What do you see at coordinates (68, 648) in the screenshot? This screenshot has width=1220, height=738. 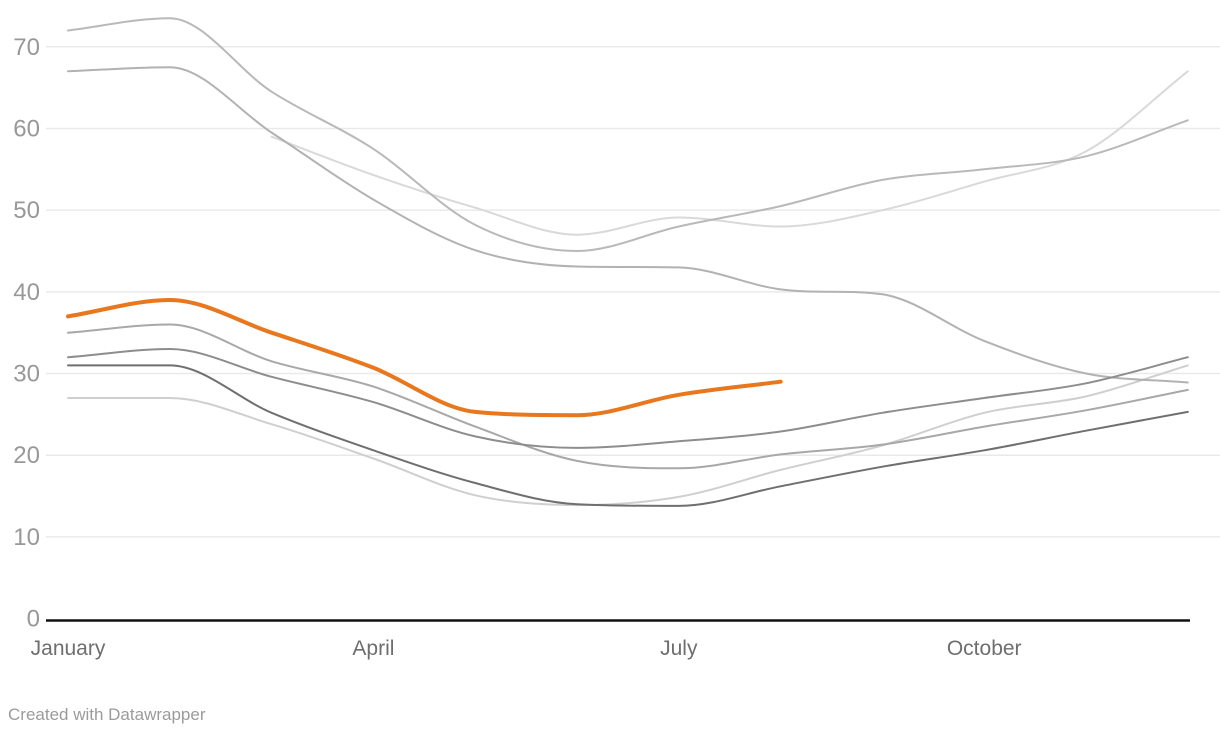 I see `x-tick-label-january: January` at bounding box center [68, 648].